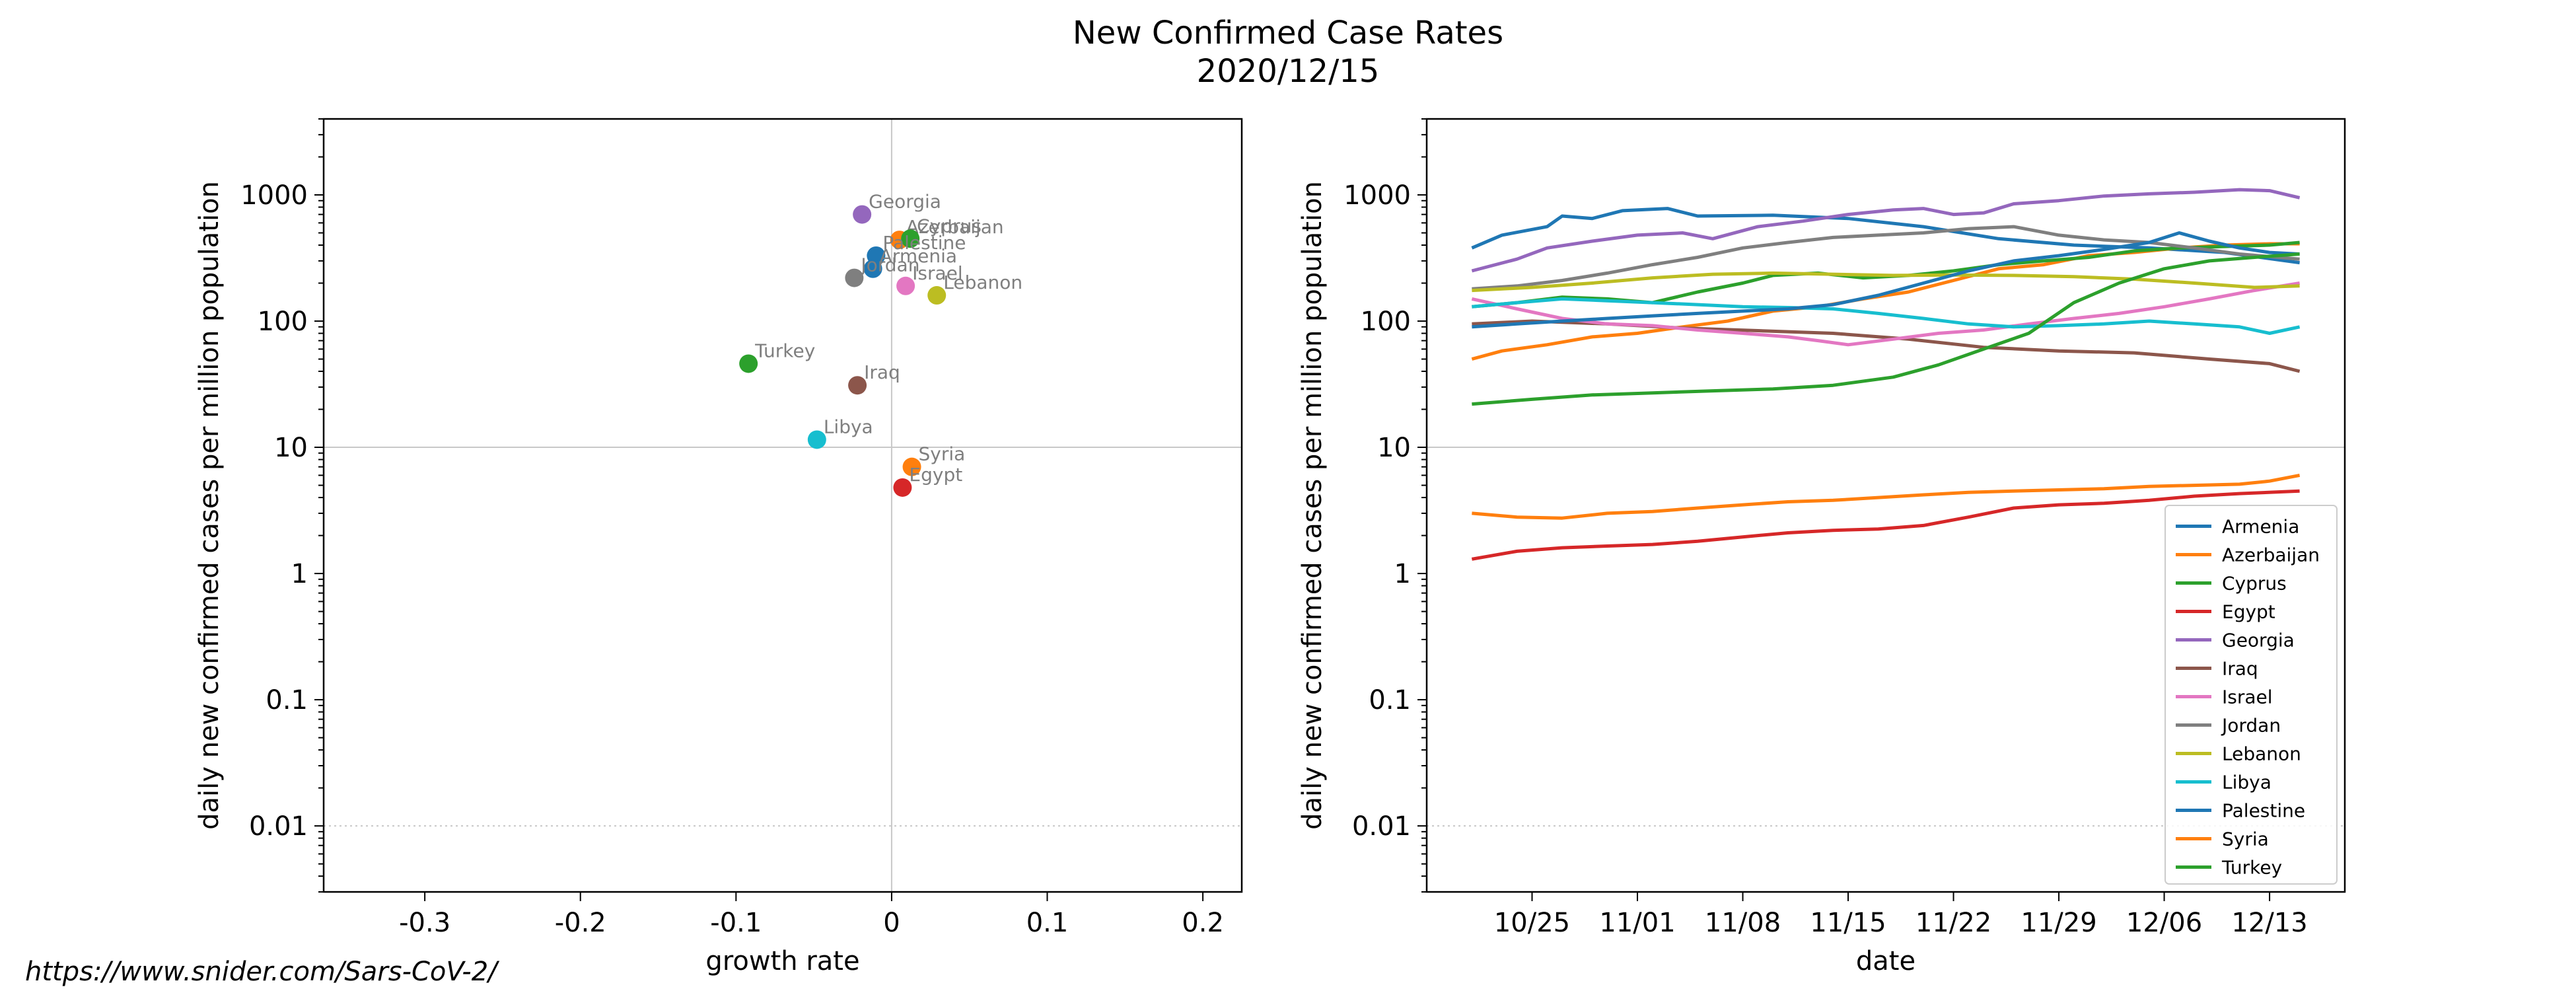 This screenshot has width=2576, height=991. What do you see at coordinates (2261, 754) in the screenshot?
I see `legend-label-lebanon: Lebanon` at bounding box center [2261, 754].